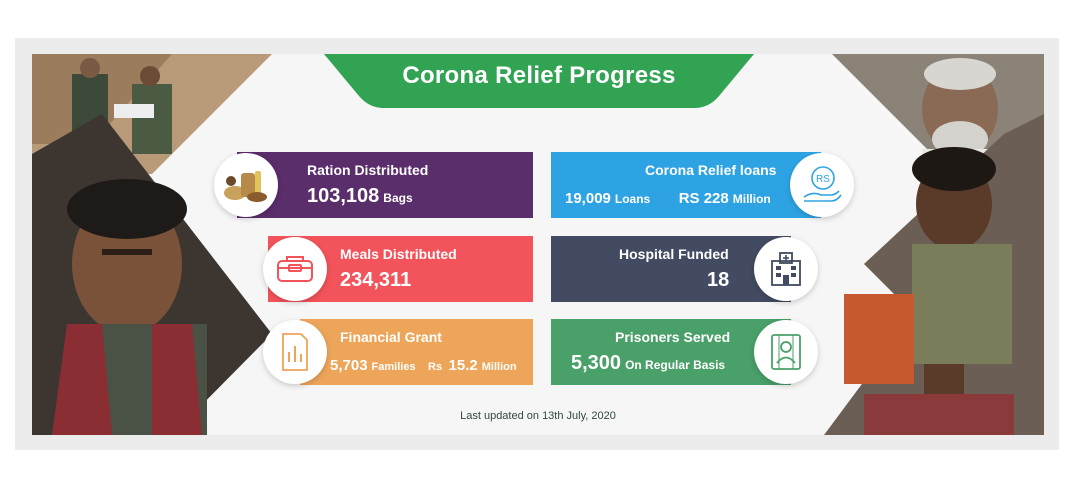 The width and height of the screenshot is (1080, 478). I want to click on meals-value: 234,311, so click(376, 280).